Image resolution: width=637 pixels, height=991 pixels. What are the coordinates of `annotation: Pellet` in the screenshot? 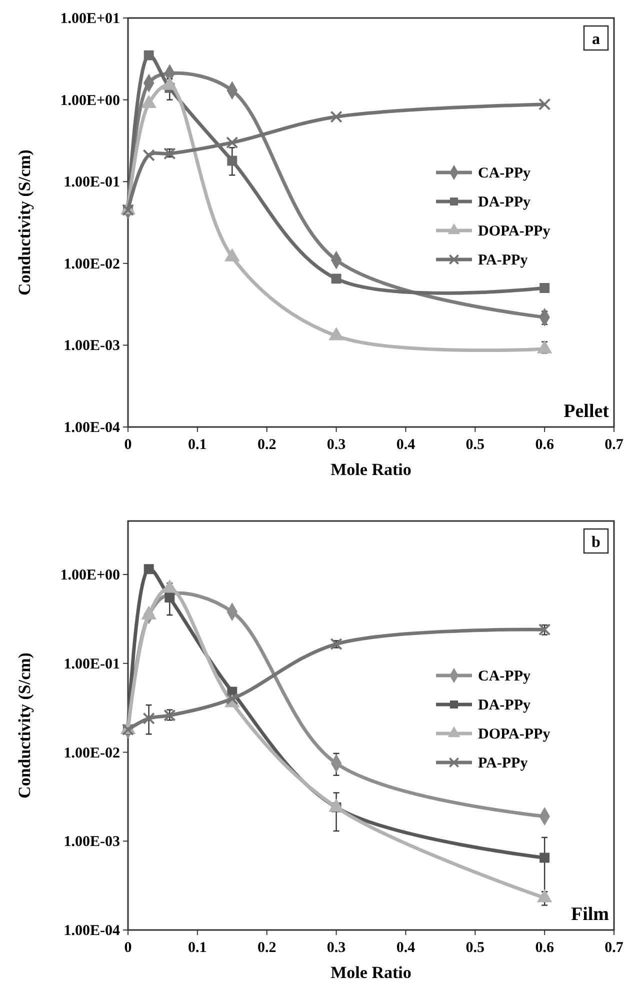 It's located at (587, 411).